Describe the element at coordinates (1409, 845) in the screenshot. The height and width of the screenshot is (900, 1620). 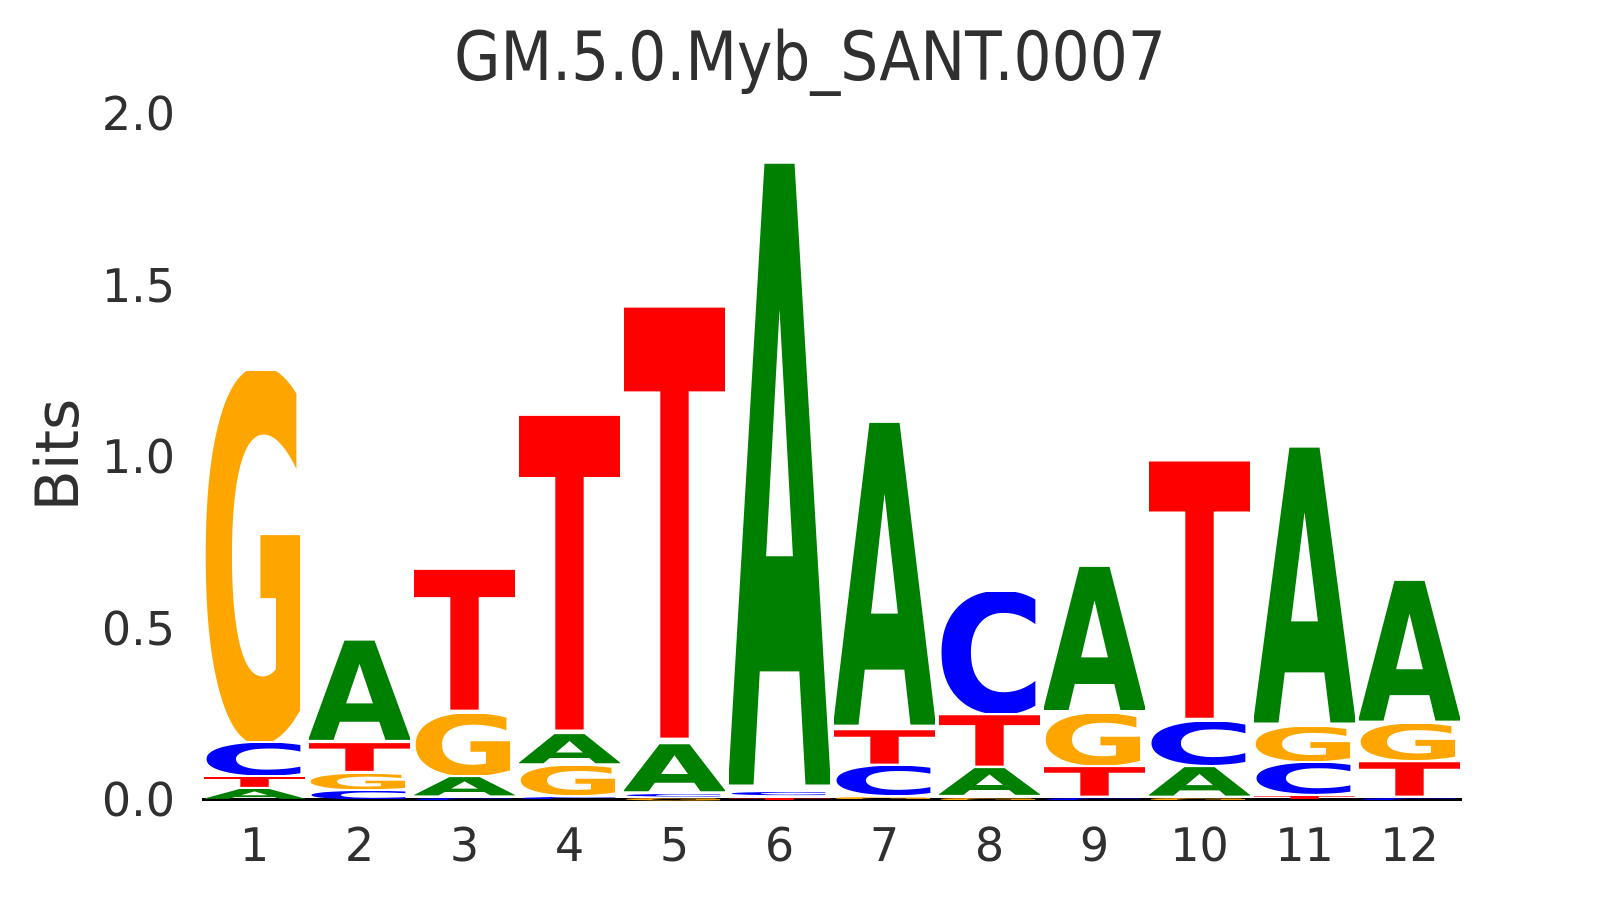
I see `x-tick-label: 12` at that location.